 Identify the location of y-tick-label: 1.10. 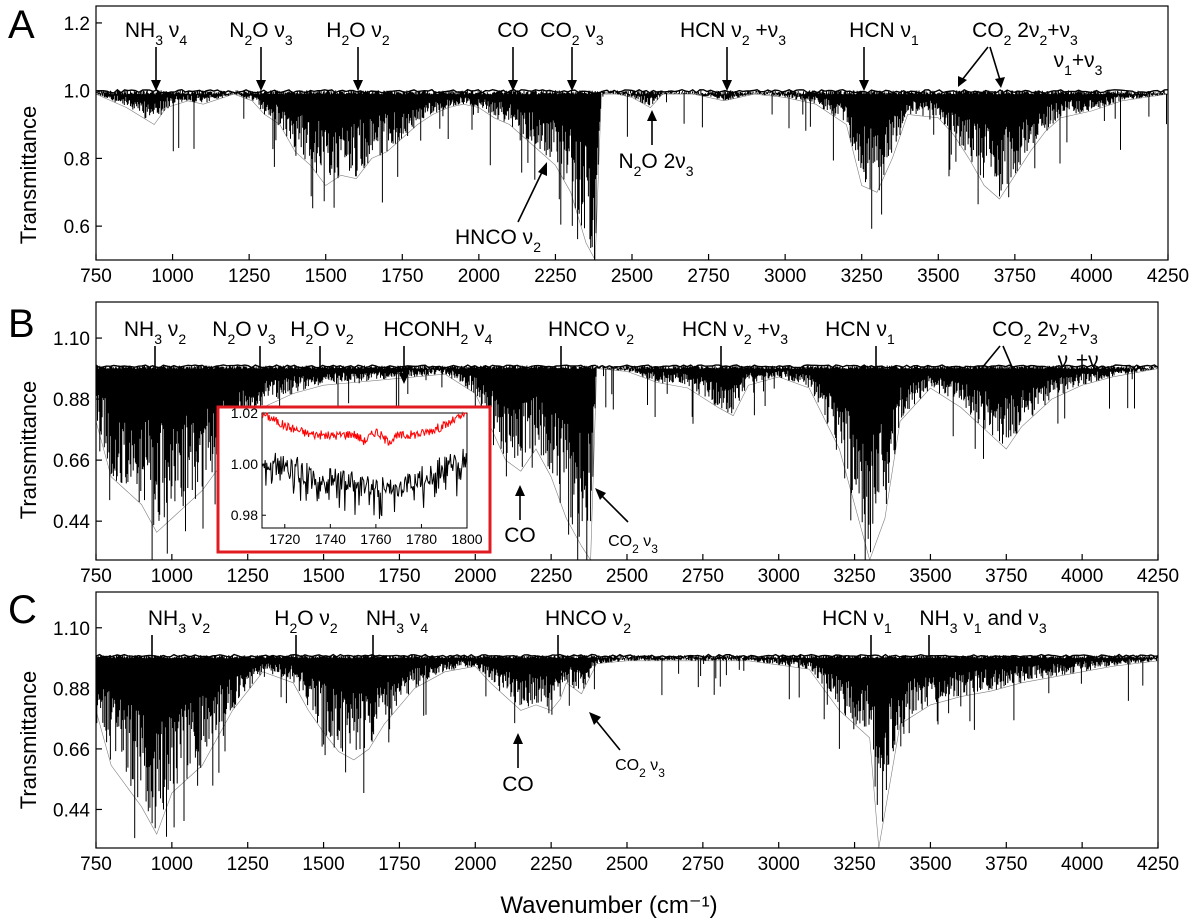
(71, 629).